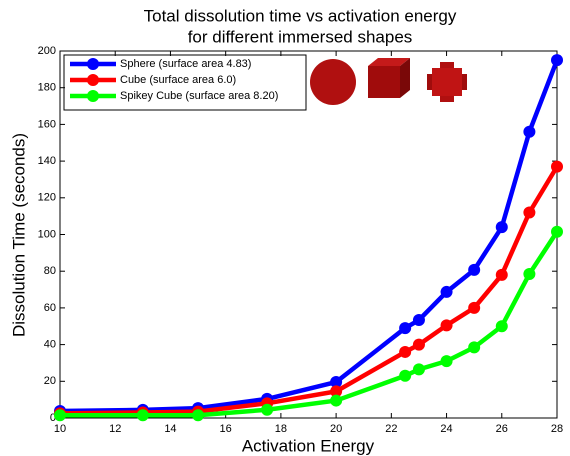  I want to click on y-axis-label: Dissolution Time (seconds), so click(18, 235).